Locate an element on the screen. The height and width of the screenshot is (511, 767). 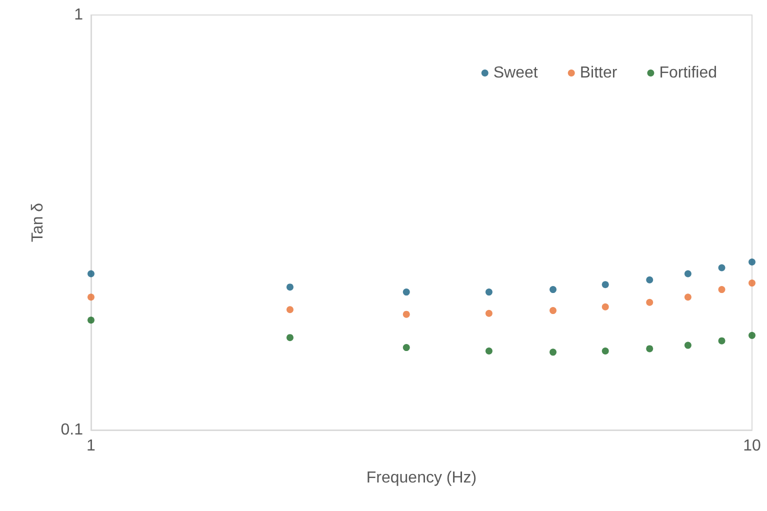
x-tick-label: 10 is located at coordinates (752, 446).